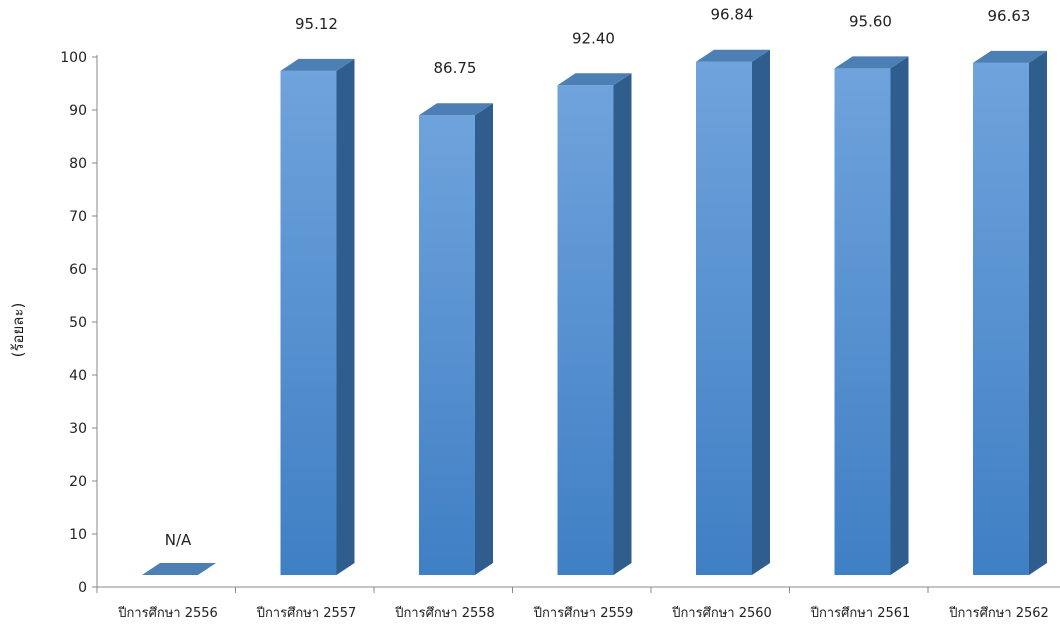  What do you see at coordinates (732, 15) in the screenshot?
I see `data-label: 96.84` at bounding box center [732, 15].